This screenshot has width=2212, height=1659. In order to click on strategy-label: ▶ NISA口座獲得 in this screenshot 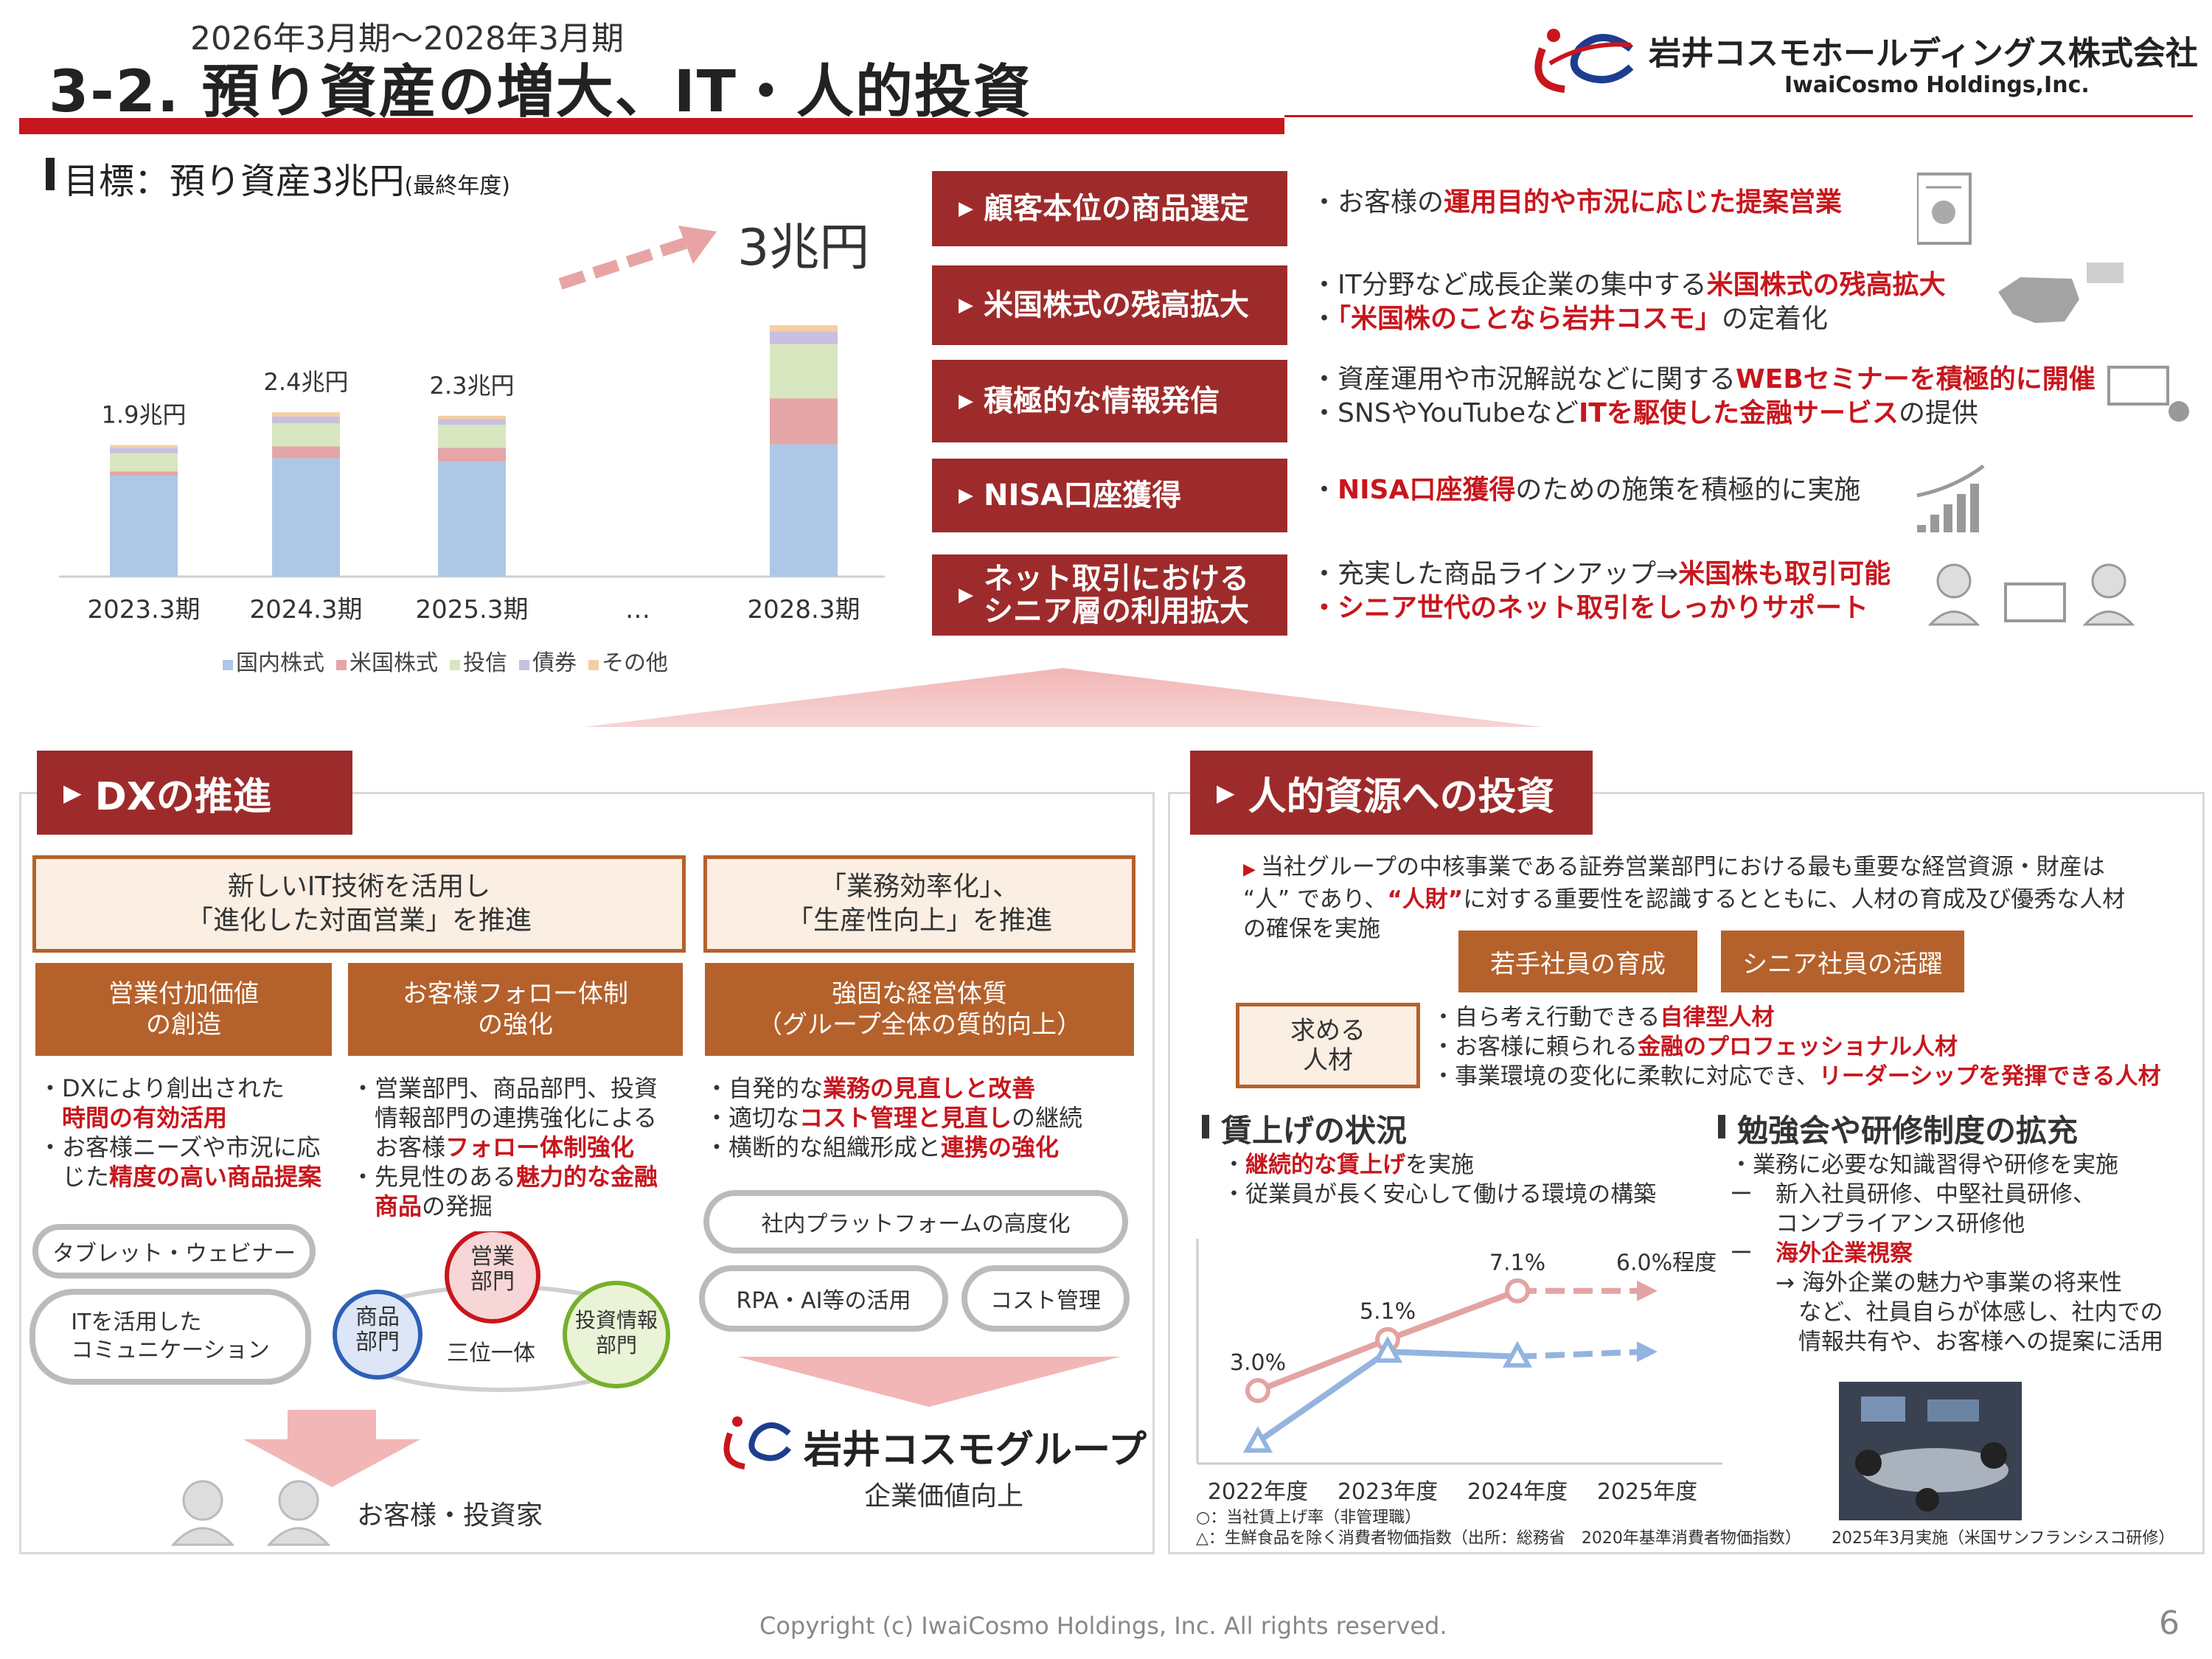, I will do `click(1109, 495)`.